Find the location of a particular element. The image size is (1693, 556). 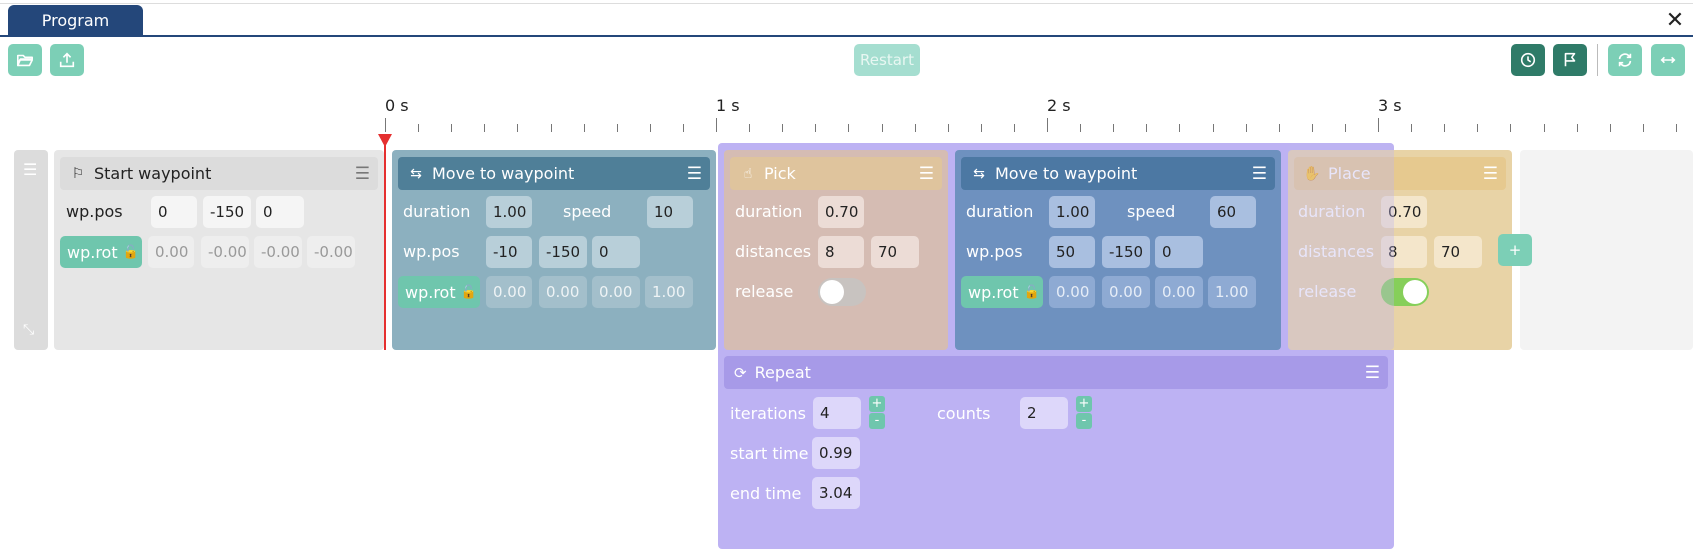

track-handle: ☰ ⤡ is located at coordinates (31, 250).